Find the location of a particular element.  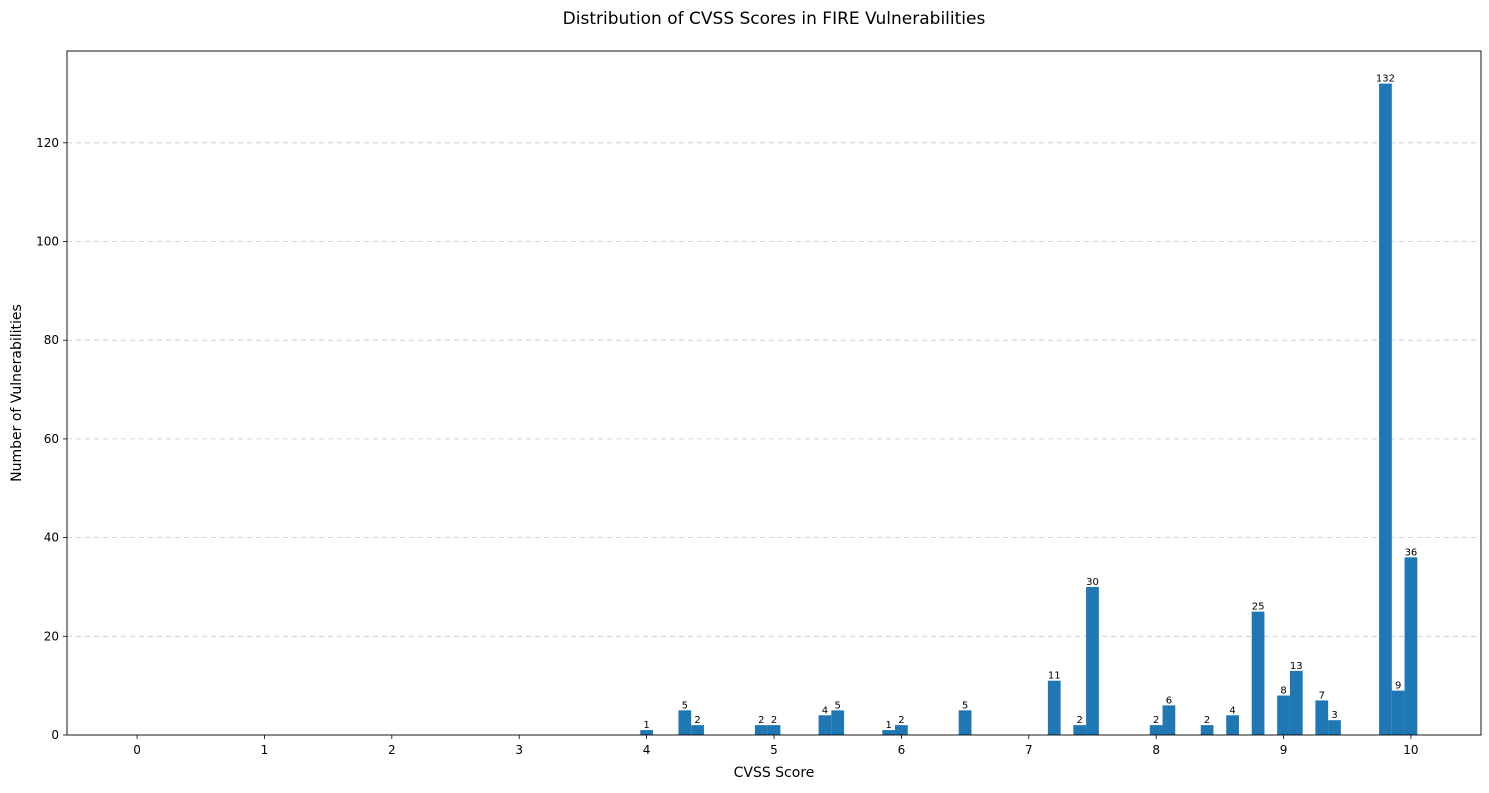

x-tick-label: 3 is located at coordinates (519, 750).